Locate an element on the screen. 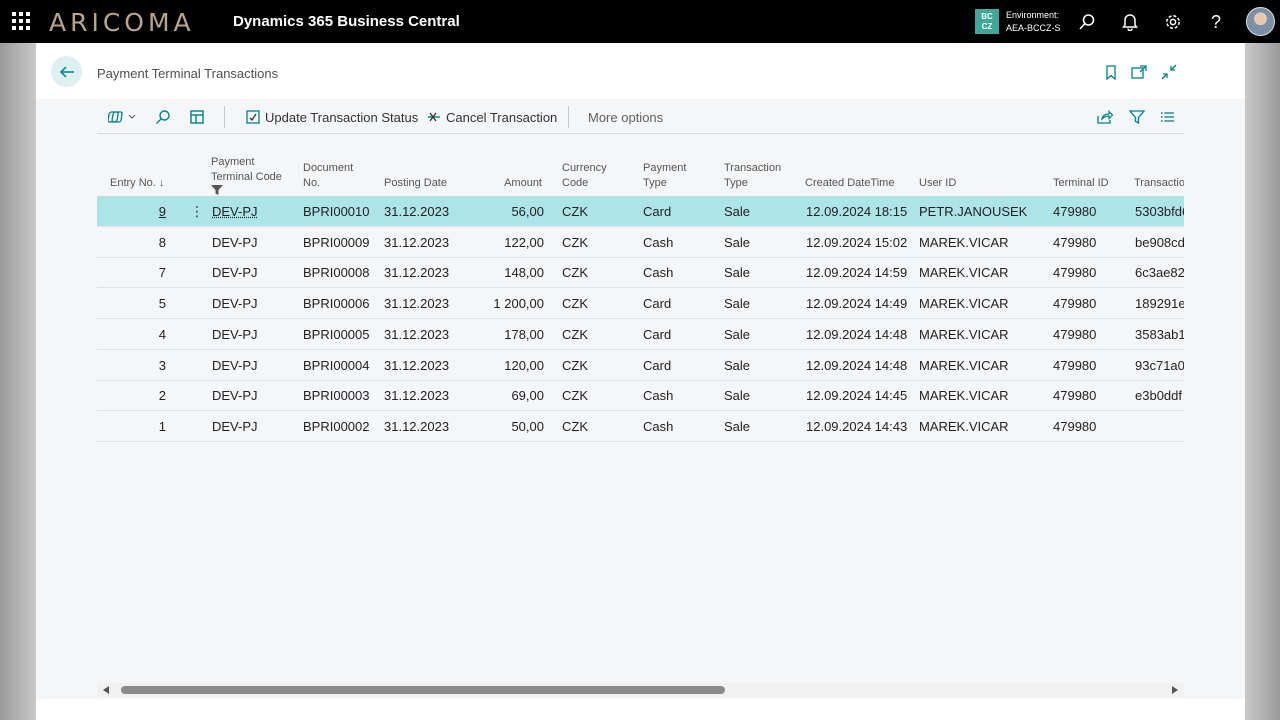 This screenshot has height=720, width=1280. scrollbar-thumb is located at coordinates (423, 690).